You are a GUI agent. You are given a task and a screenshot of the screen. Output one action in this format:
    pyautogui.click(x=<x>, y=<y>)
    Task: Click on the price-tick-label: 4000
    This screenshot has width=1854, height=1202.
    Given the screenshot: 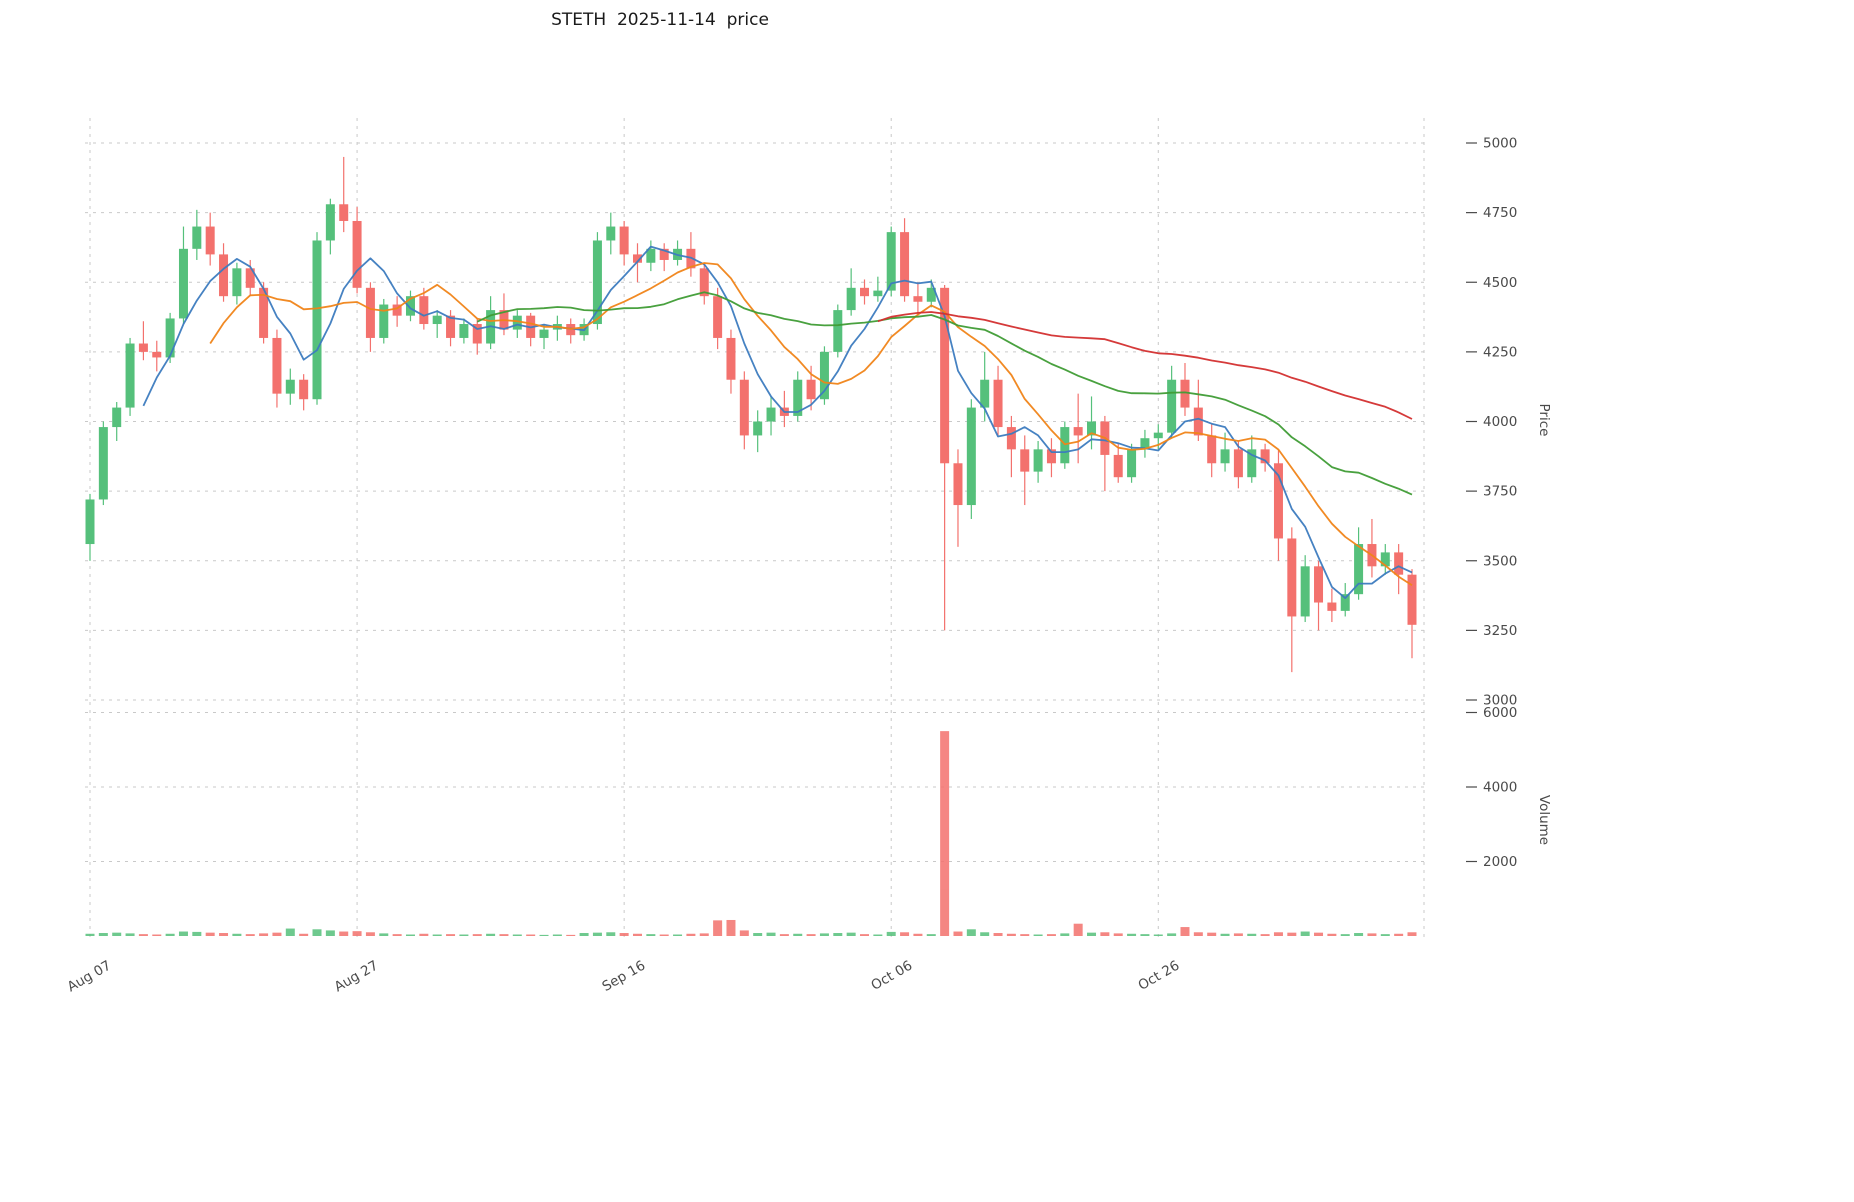 What is the action you would take?
    pyautogui.click(x=1500, y=422)
    